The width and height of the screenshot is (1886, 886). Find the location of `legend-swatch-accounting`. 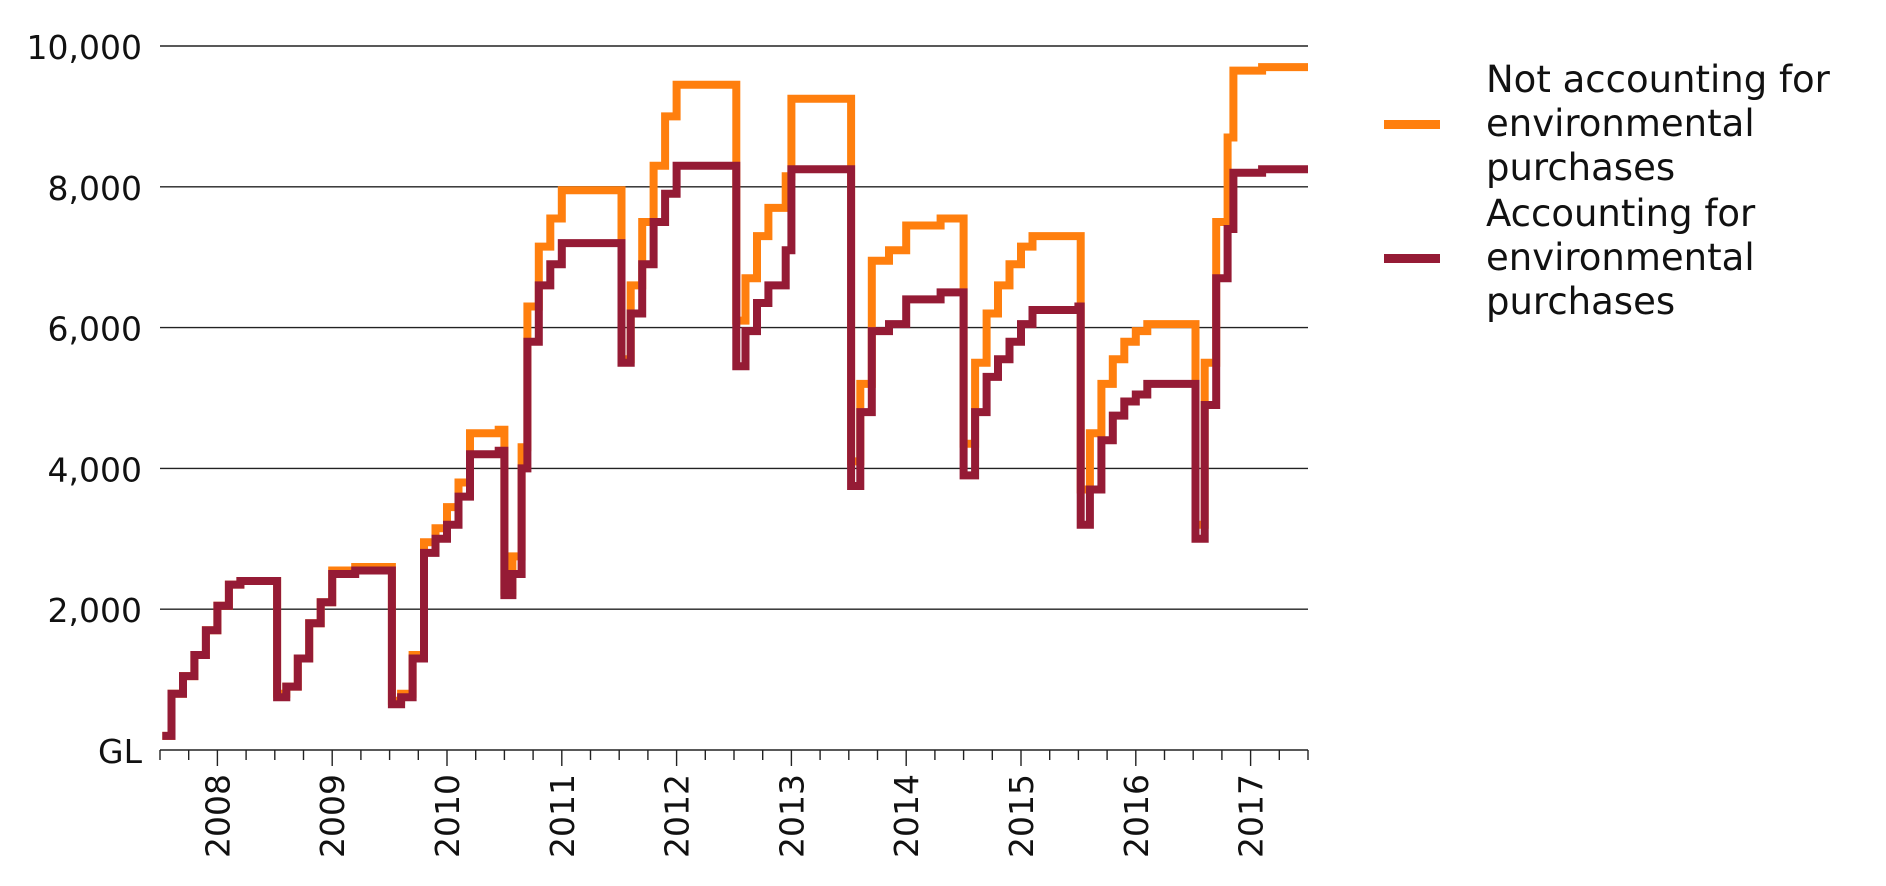

legend-swatch-accounting is located at coordinates (1412, 258).